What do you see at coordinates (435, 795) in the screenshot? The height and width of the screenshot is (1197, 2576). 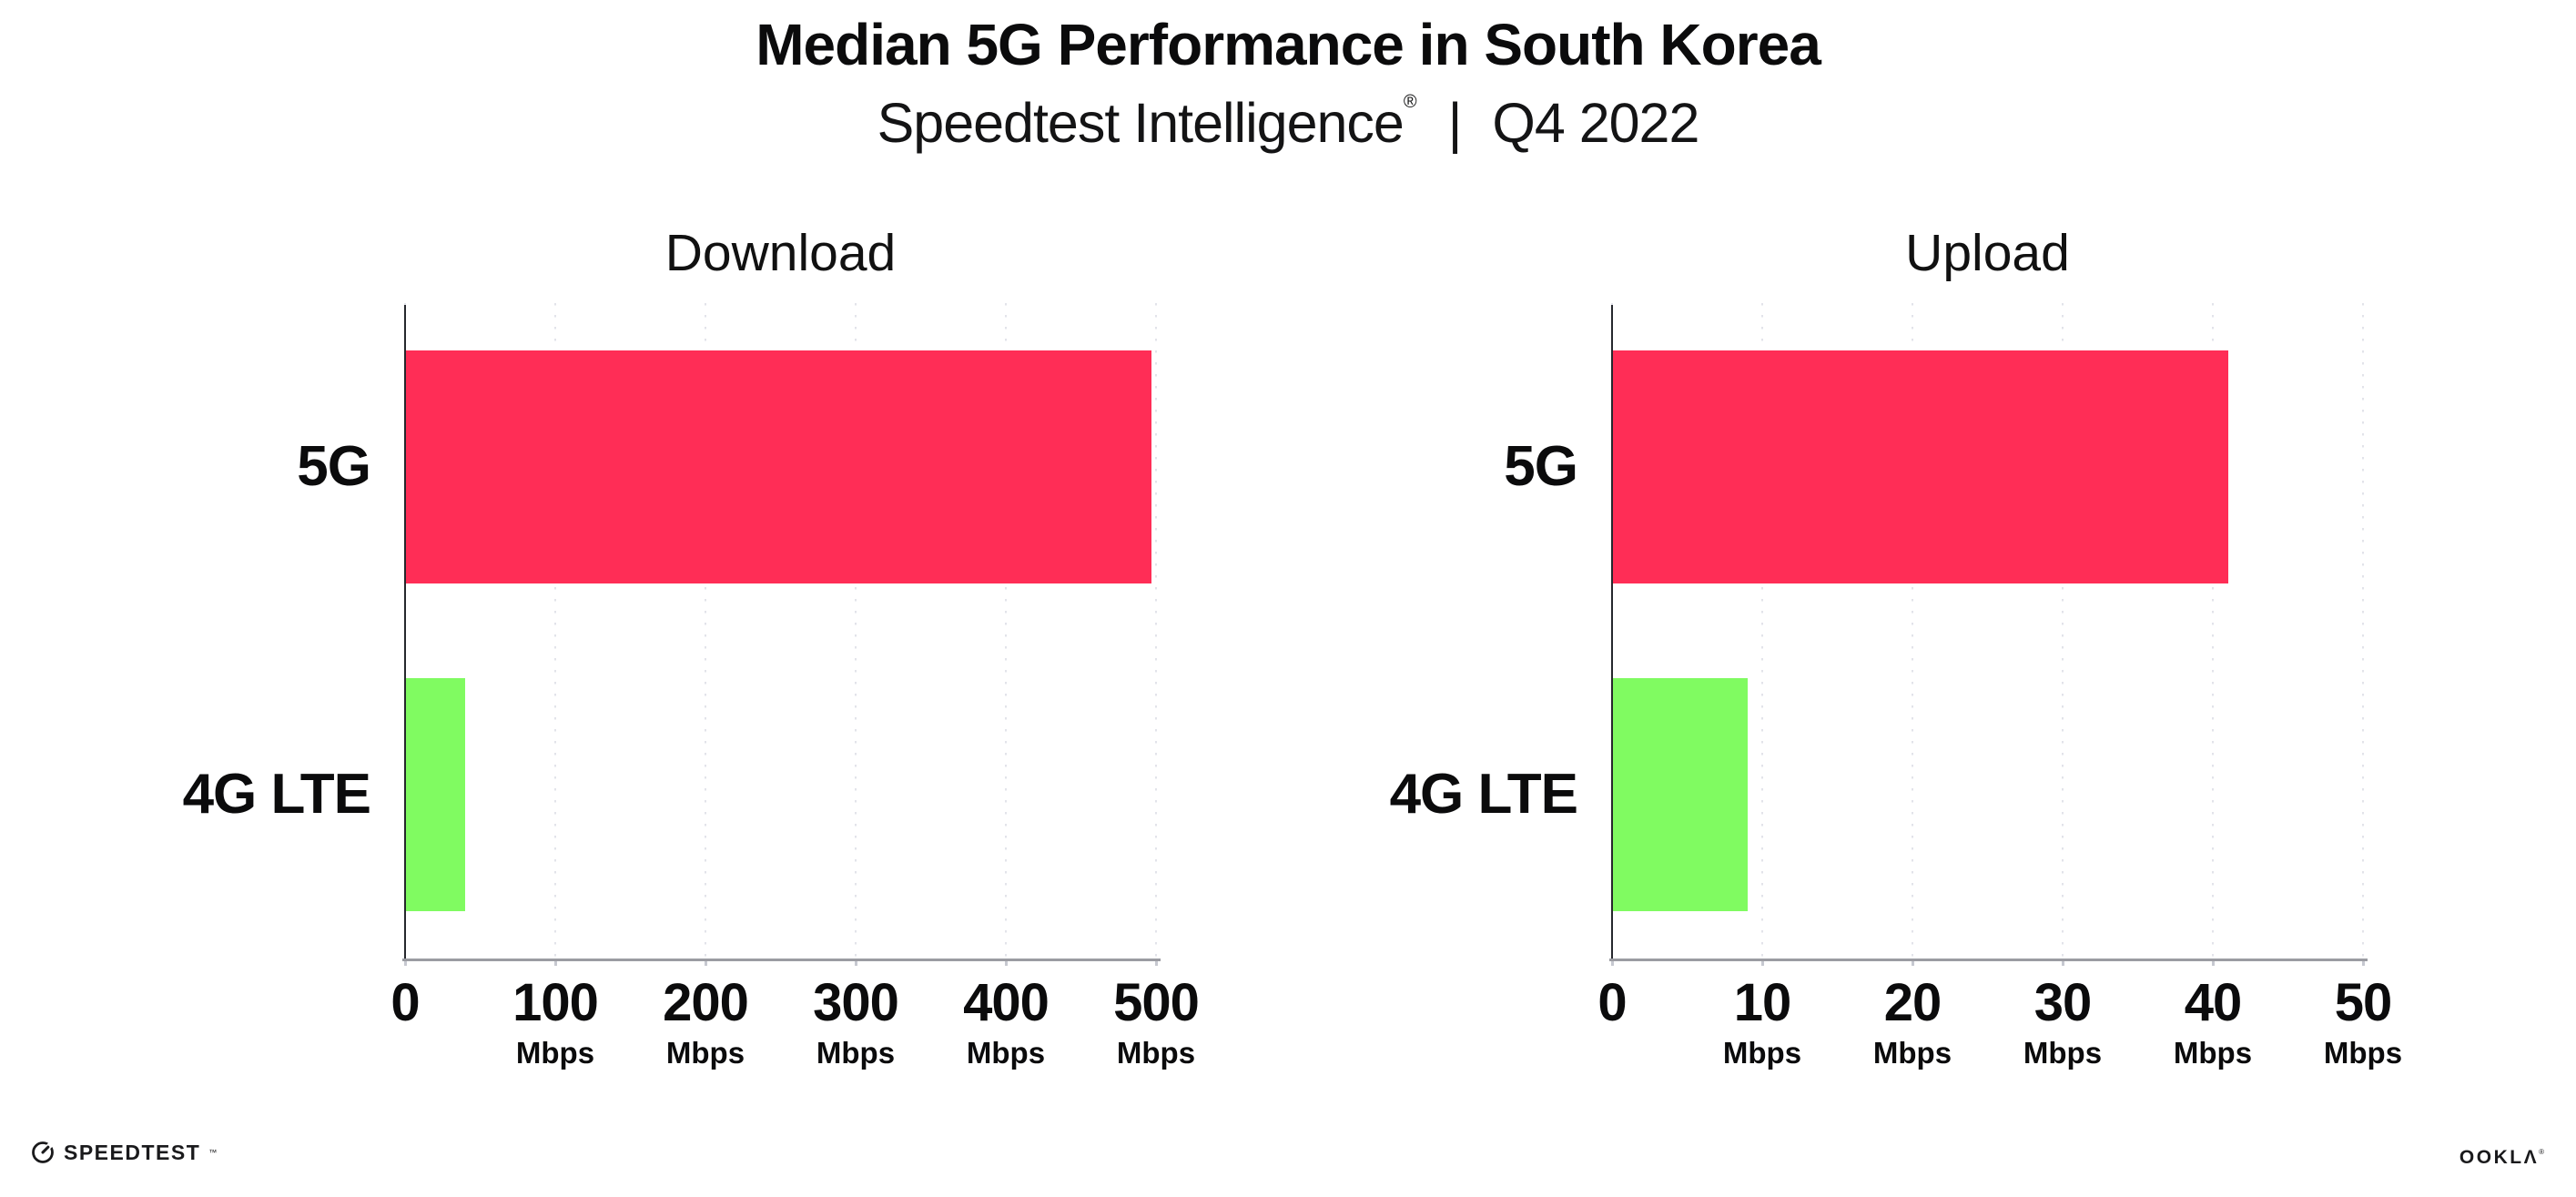 I see `download-bar-4g-lte` at bounding box center [435, 795].